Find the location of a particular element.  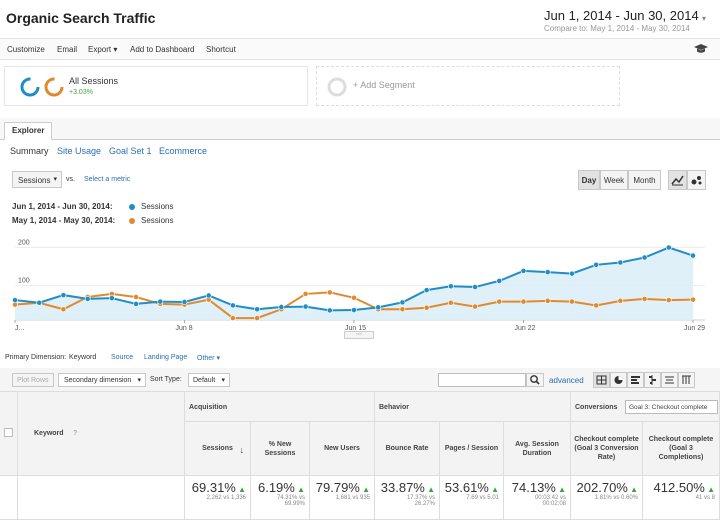

select-all-checkbox is located at coordinates (8, 432).